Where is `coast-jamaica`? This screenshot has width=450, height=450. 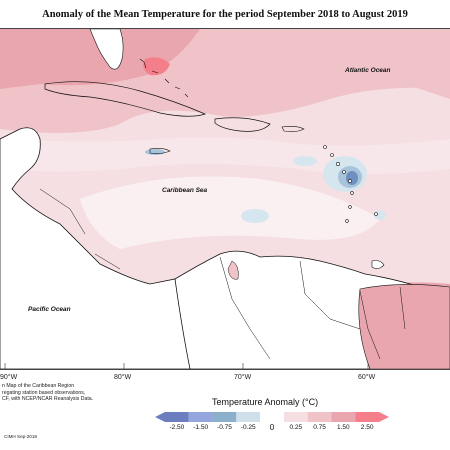
coast-jamaica is located at coordinates (160, 151).